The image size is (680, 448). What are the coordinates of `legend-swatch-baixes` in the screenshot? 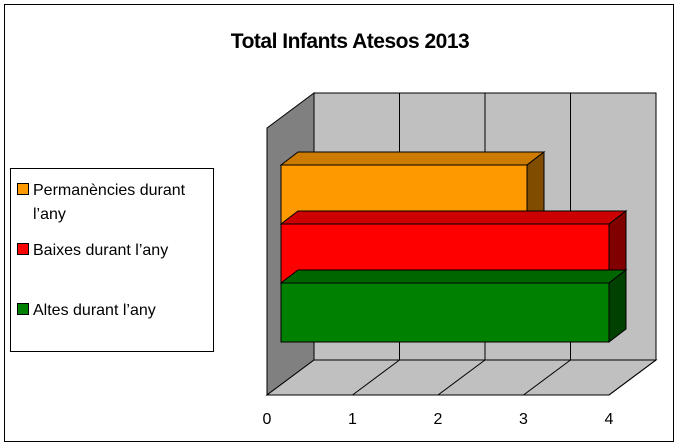 It's located at (23, 249).